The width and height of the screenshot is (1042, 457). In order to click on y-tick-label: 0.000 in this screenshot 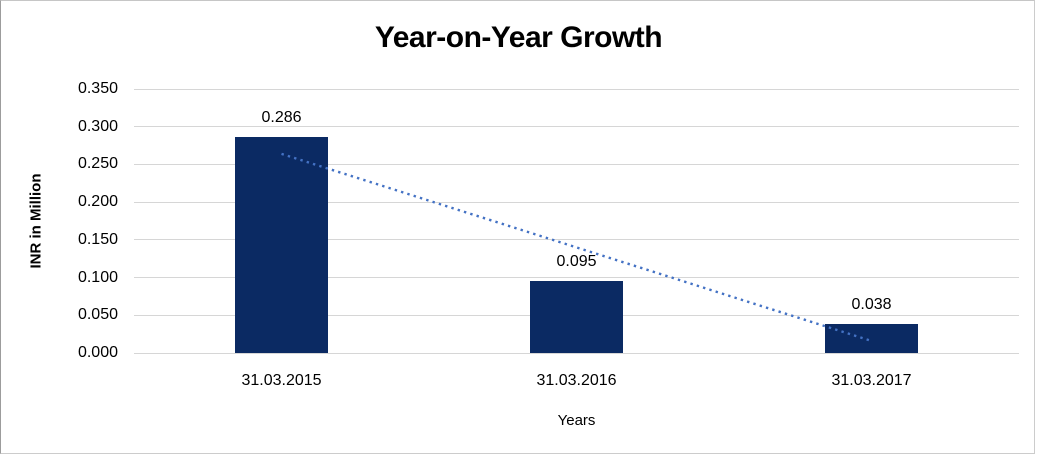, I will do `click(97, 352)`.